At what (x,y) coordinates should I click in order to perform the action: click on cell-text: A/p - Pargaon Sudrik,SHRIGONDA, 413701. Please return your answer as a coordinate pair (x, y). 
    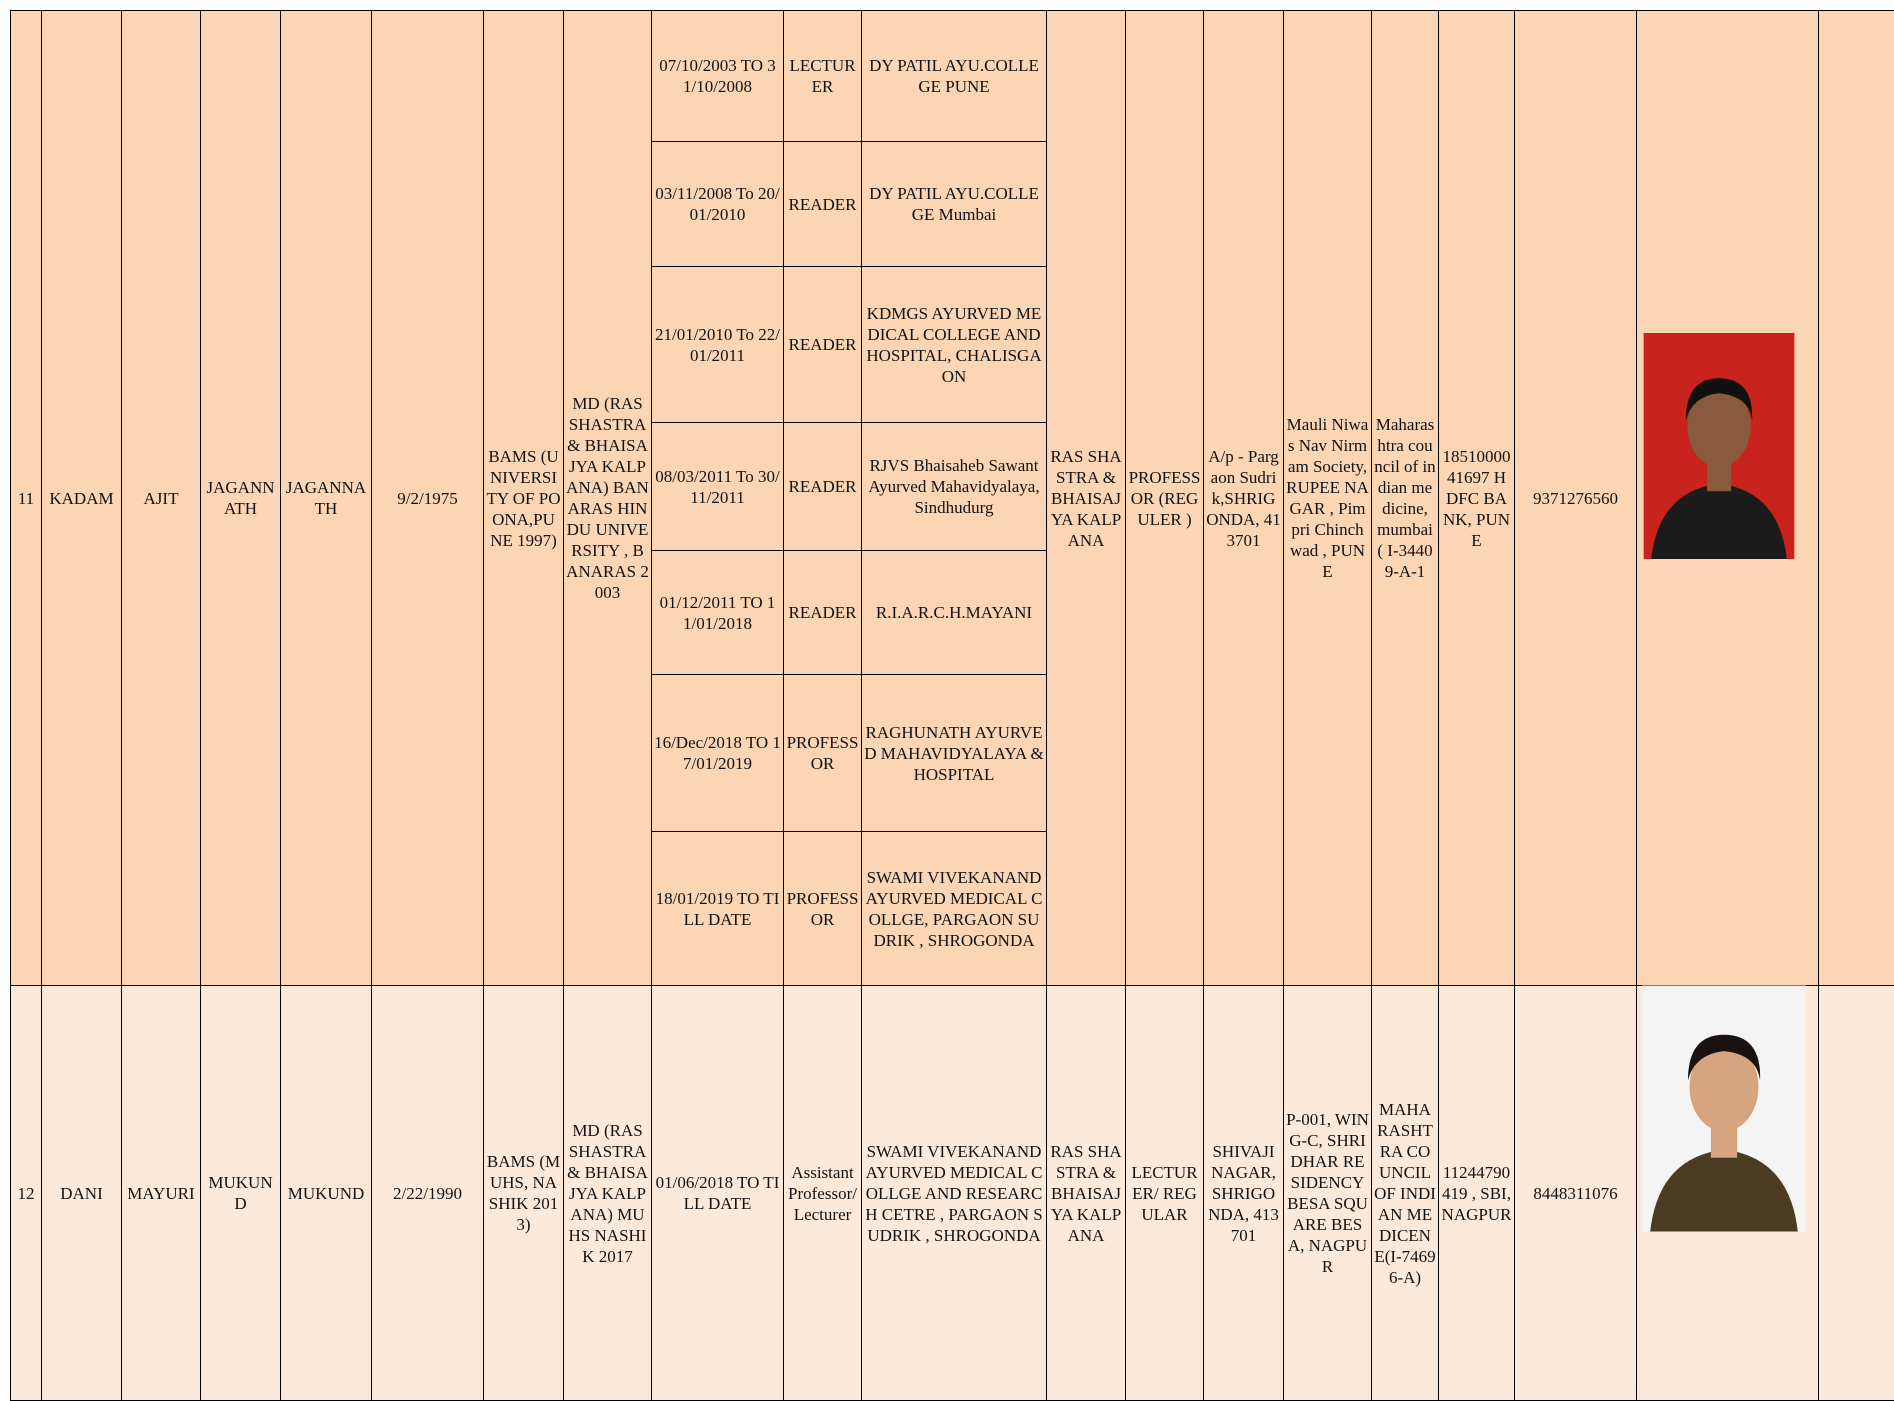
    Looking at the image, I should click on (1243, 498).